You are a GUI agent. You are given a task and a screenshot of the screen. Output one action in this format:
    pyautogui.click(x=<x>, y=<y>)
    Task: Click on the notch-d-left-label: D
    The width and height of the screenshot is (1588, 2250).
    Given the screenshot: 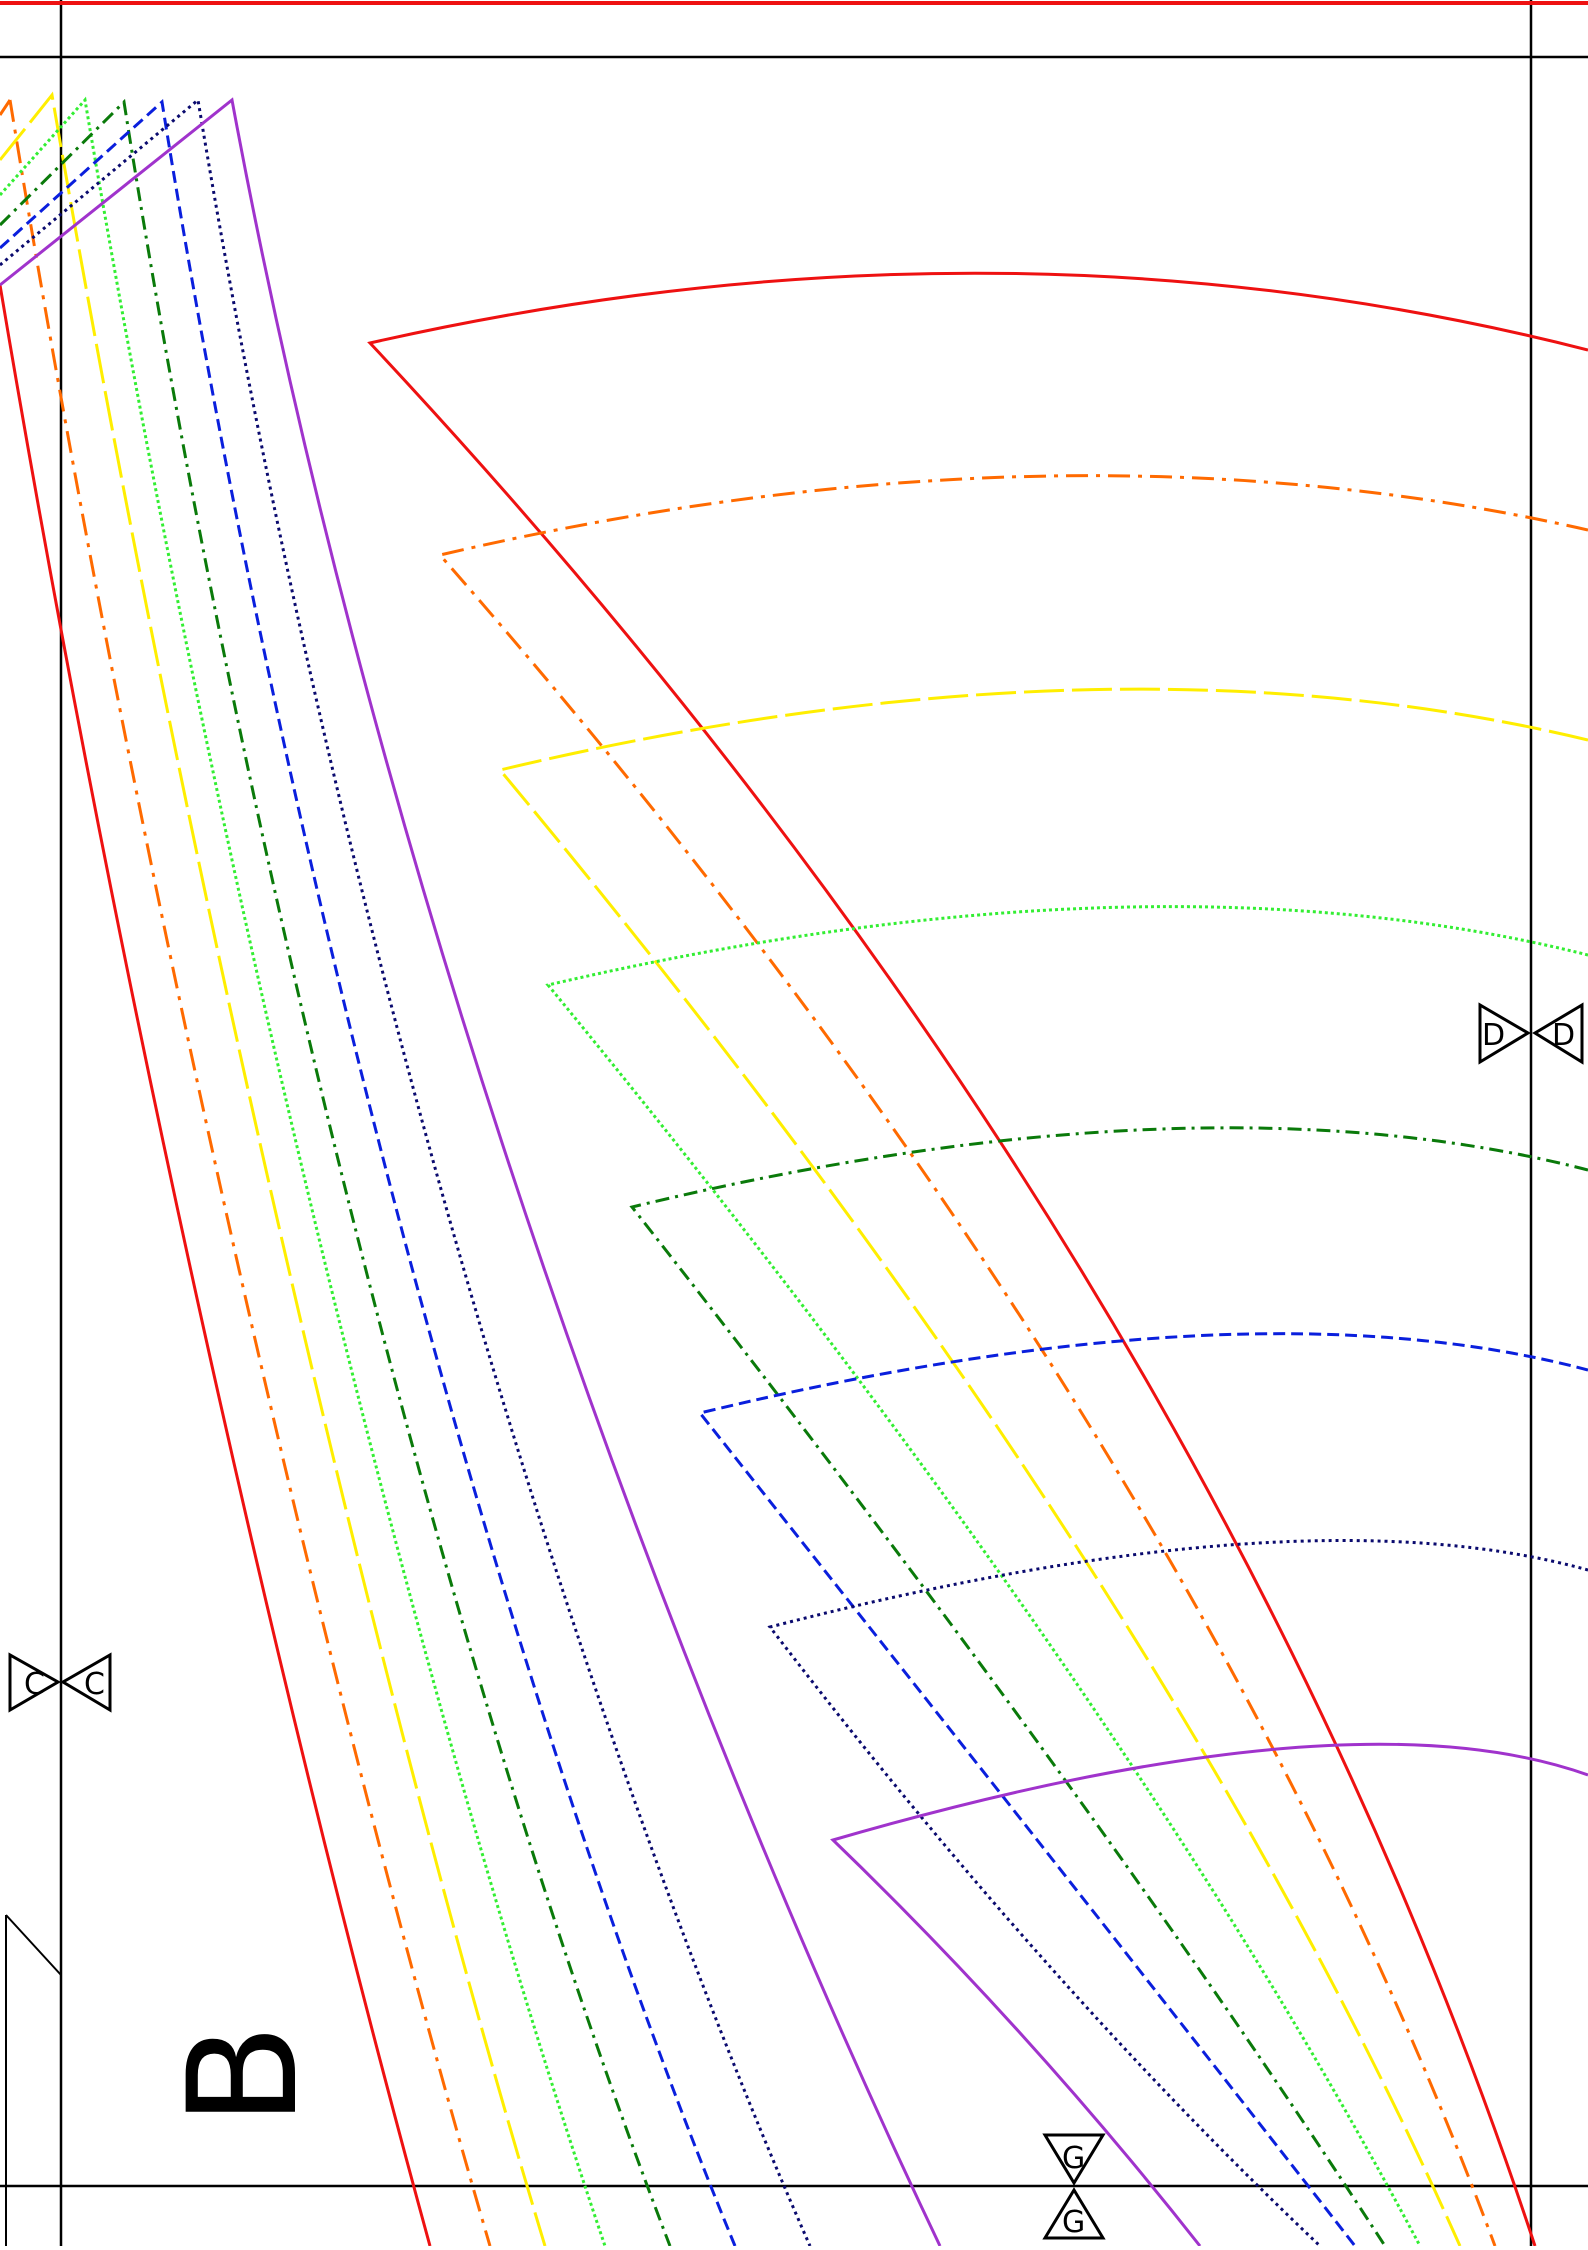 What is the action you would take?
    pyautogui.click(x=1493, y=1035)
    